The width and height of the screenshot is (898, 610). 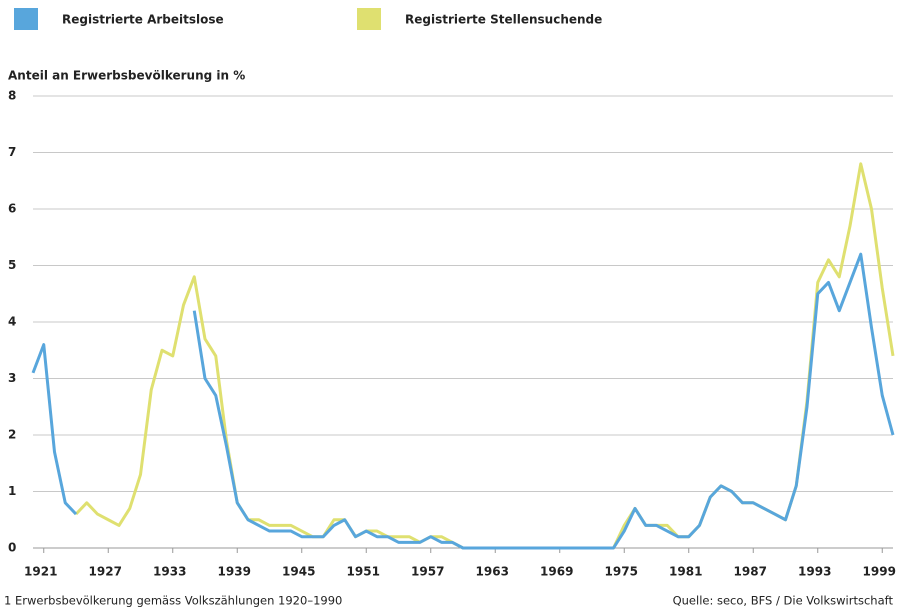 What do you see at coordinates (40, 572) in the screenshot?
I see `x-tick-label: 1921` at bounding box center [40, 572].